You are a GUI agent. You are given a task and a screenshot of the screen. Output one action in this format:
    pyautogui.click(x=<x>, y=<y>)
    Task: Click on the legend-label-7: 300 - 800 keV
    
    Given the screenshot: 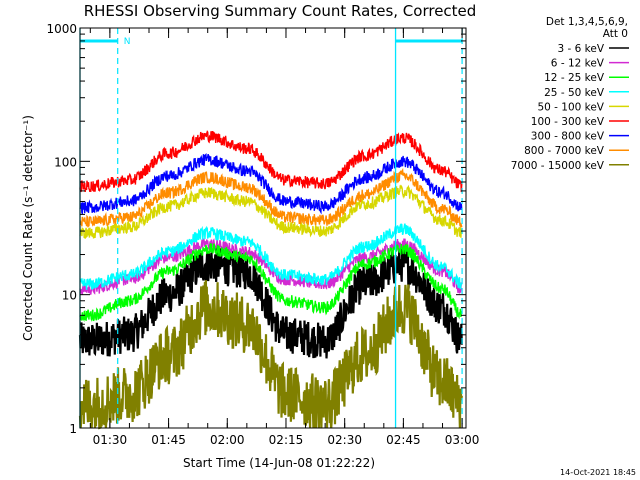 What is the action you would take?
    pyautogui.click(x=568, y=137)
    